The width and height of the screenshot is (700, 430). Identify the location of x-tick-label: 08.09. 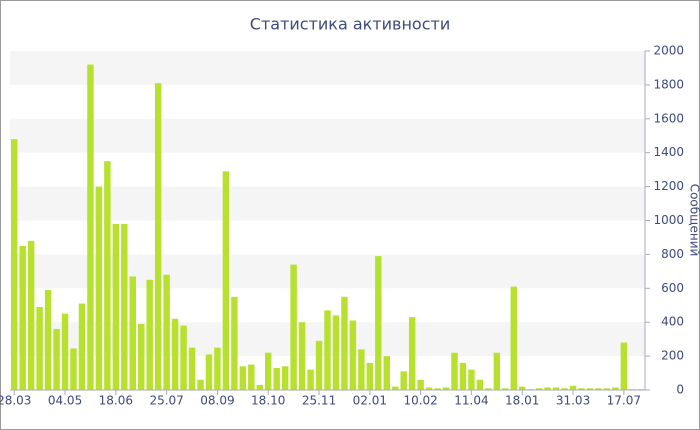
(217, 401).